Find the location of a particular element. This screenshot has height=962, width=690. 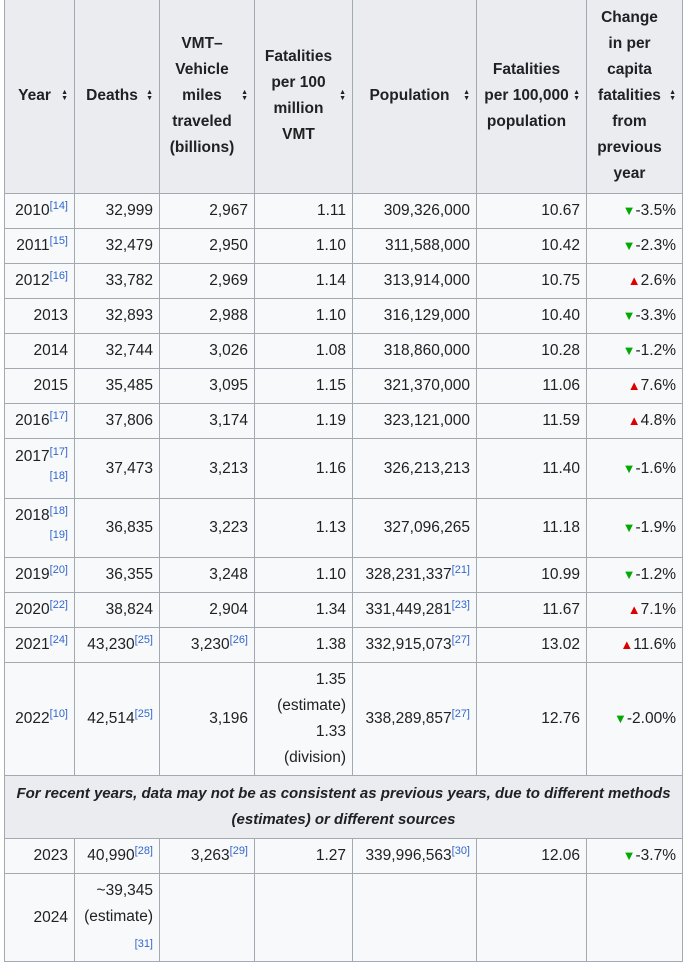

increase-arrow-icon: ▲ is located at coordinates (634, 609).